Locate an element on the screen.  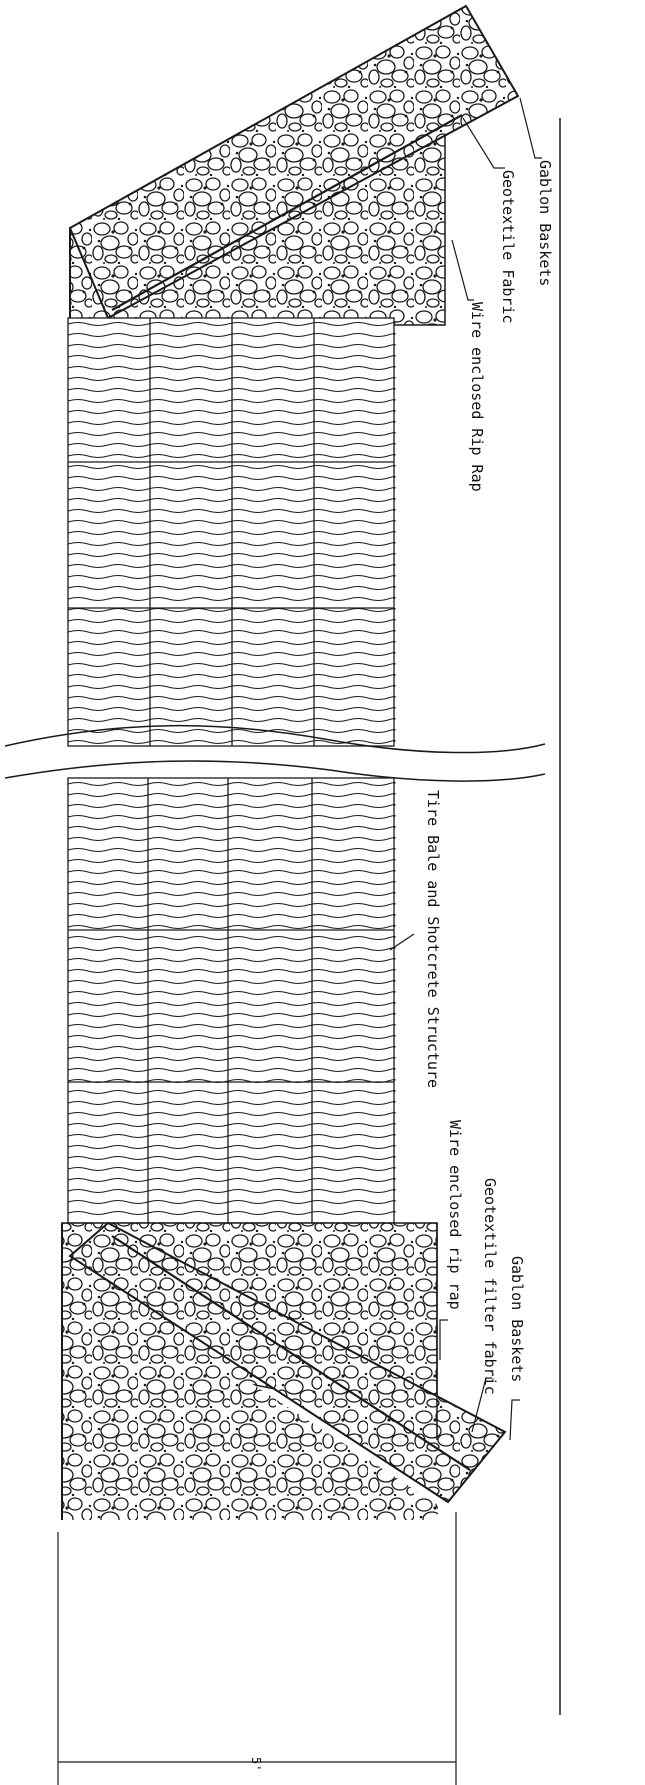
label-geotextile-bottom: Geotextile filter fabric is located at coordinates (490, 1286).